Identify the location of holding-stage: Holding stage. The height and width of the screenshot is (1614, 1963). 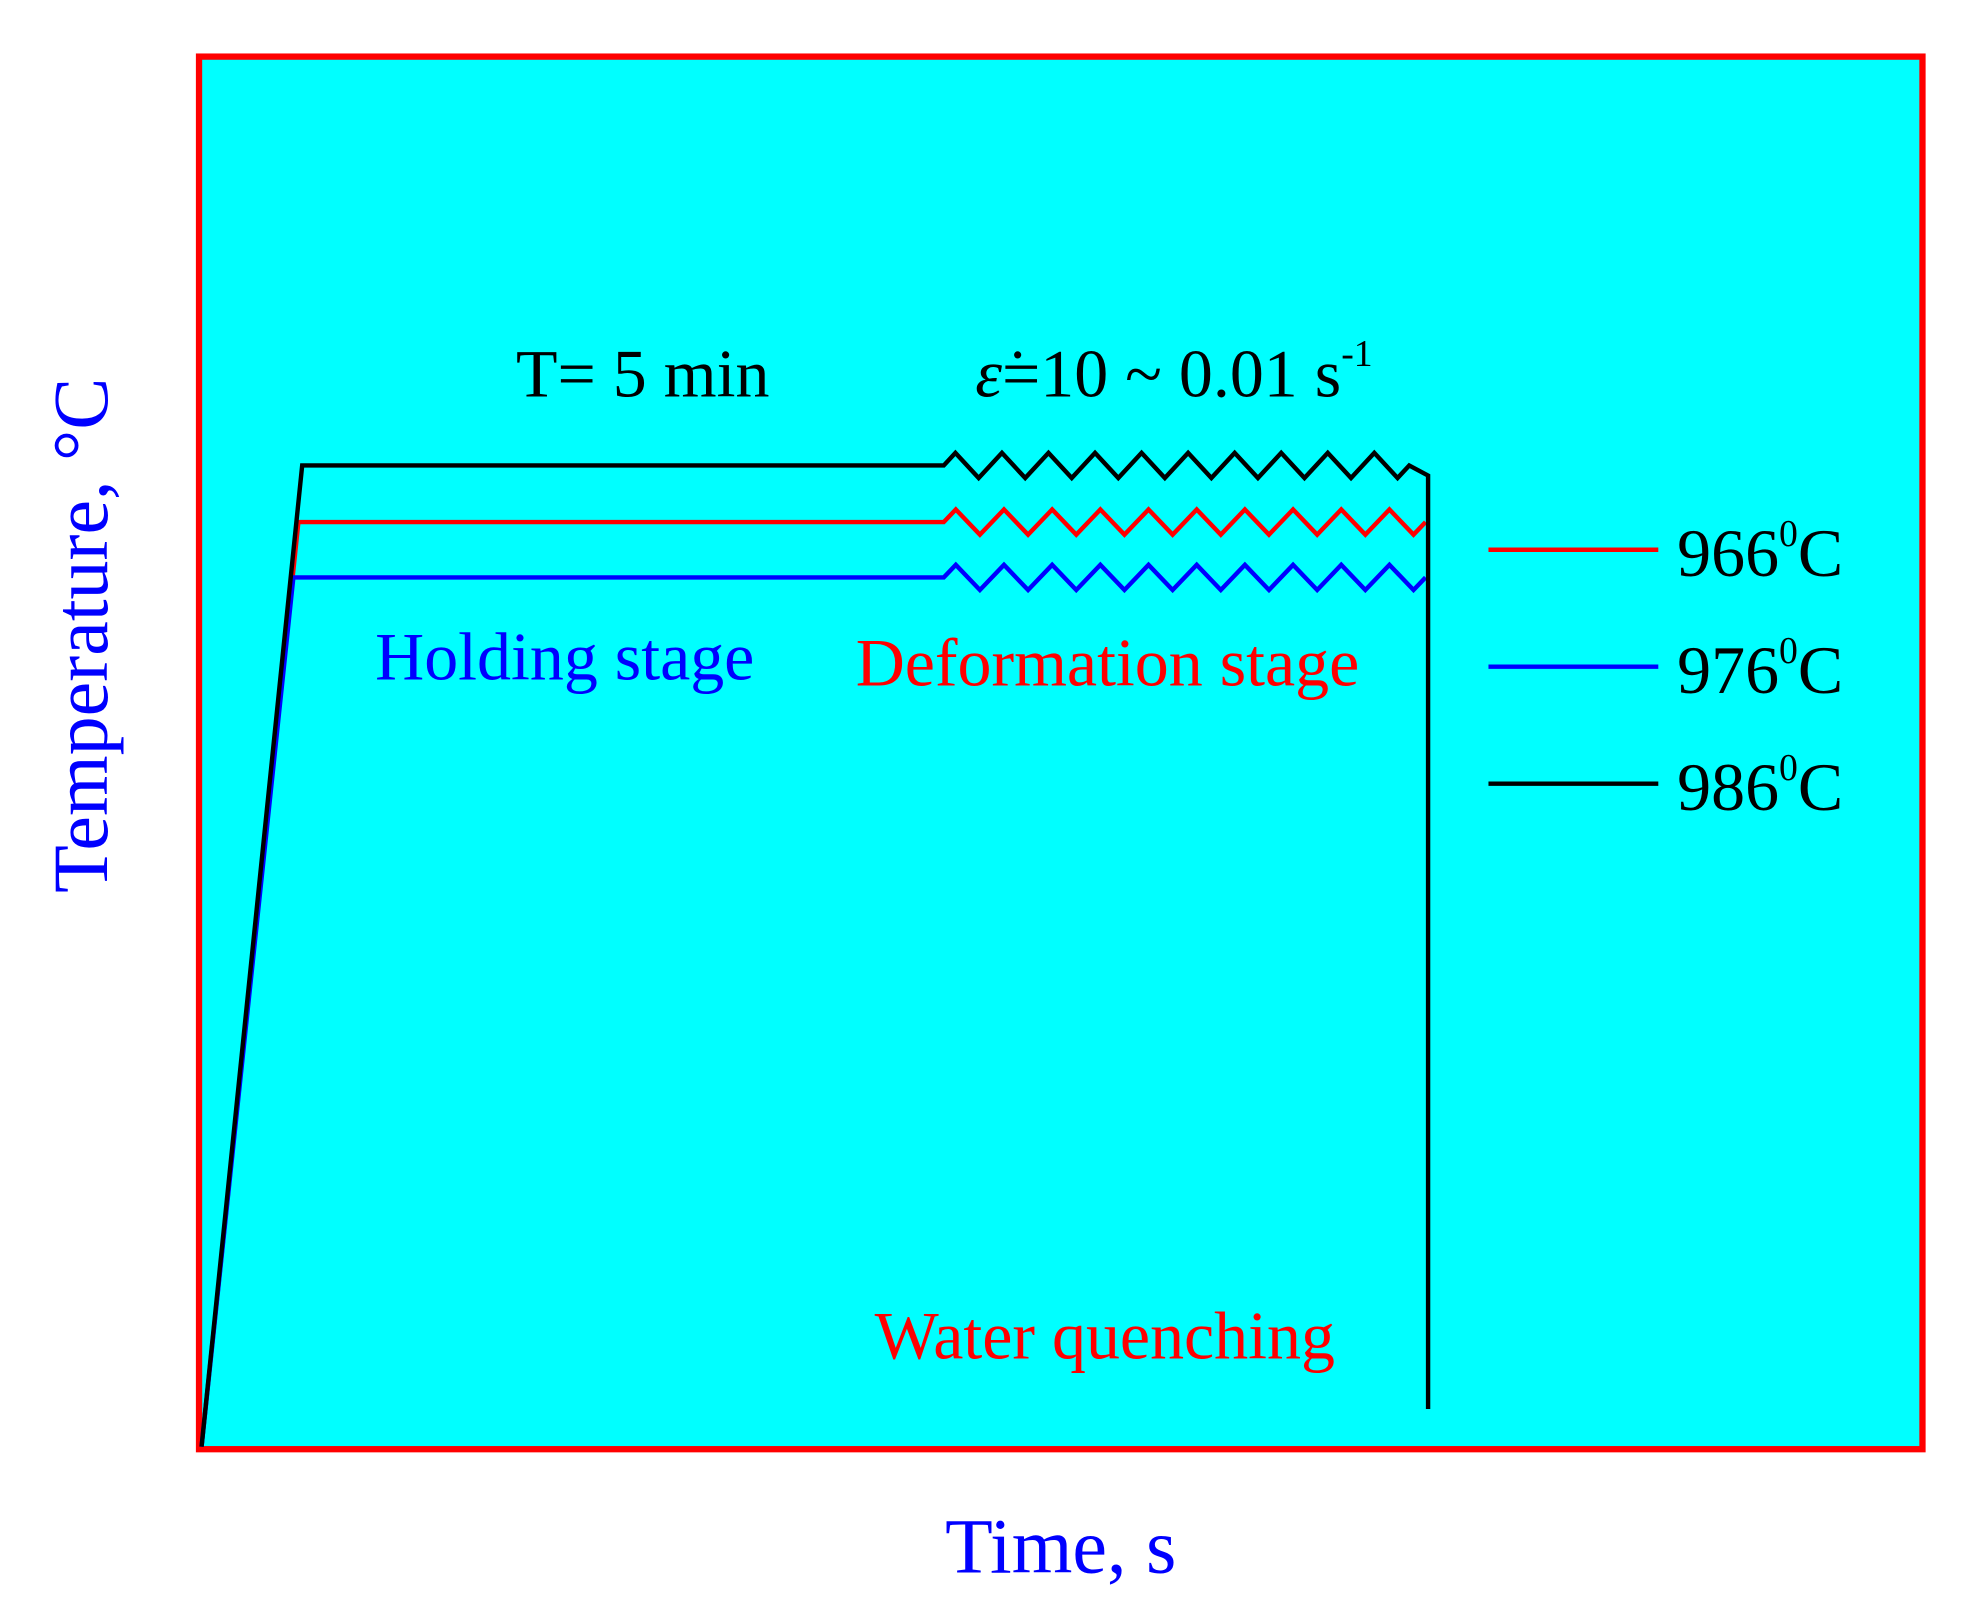
(564, 656).